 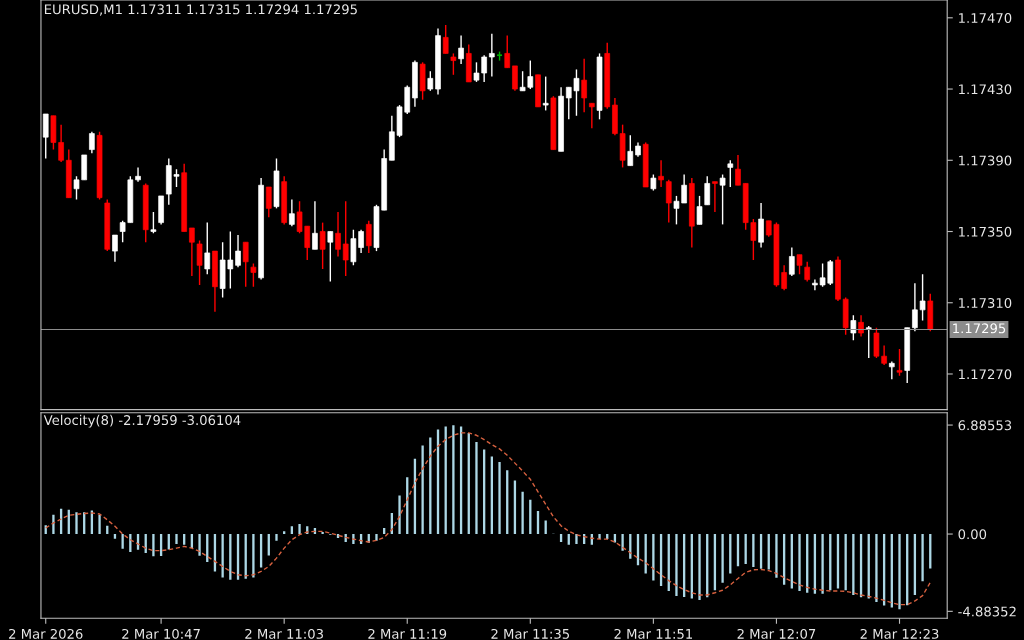 I want to click on y-tick-label: 1.17470, so click(x=985, y=18).